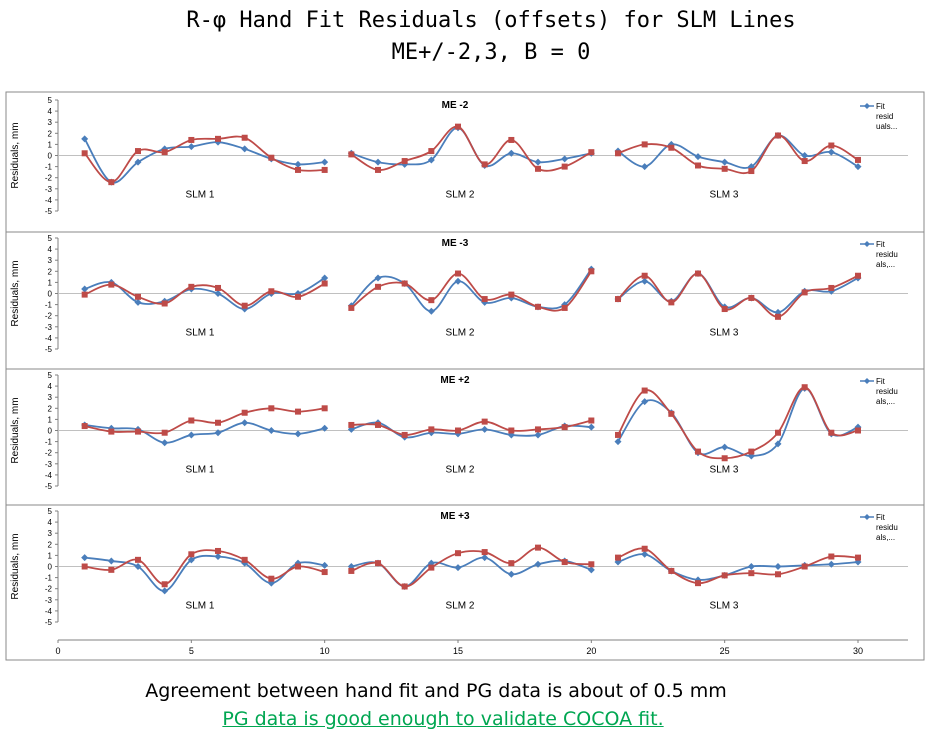  Describe the element at coordinates (50, 238) in the screenshot. I see `y-tick-label: 5` at that location.